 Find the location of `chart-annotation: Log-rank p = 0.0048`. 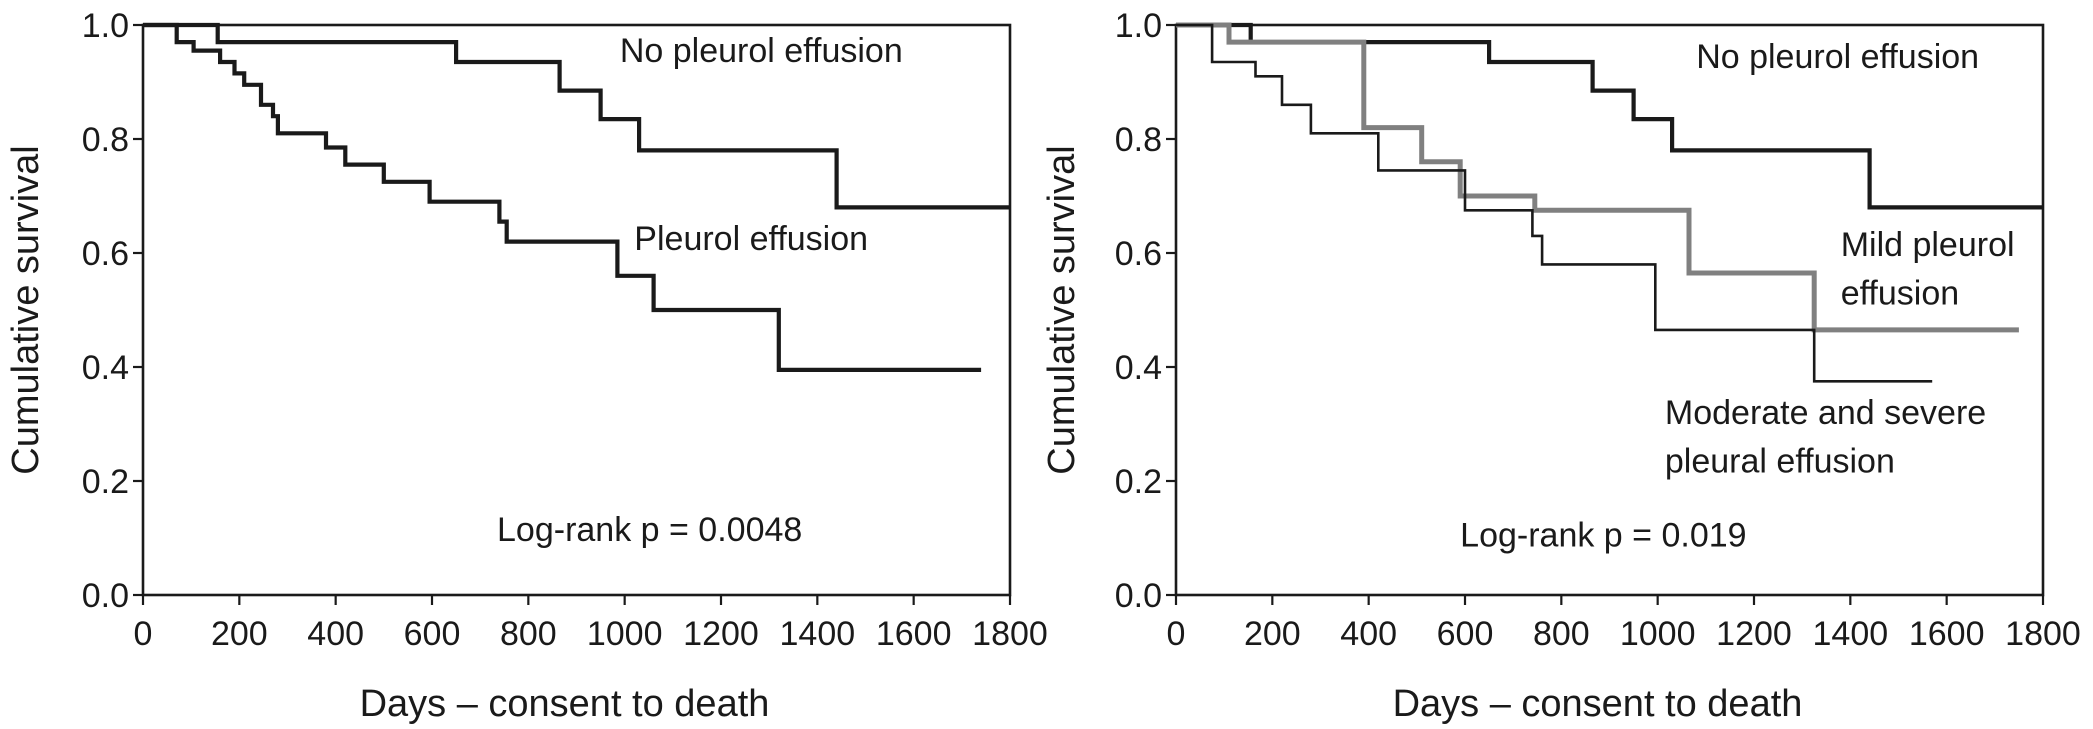

chart-annotation: Log-rank p = 0.0048 is located at coordinates (649, 530).